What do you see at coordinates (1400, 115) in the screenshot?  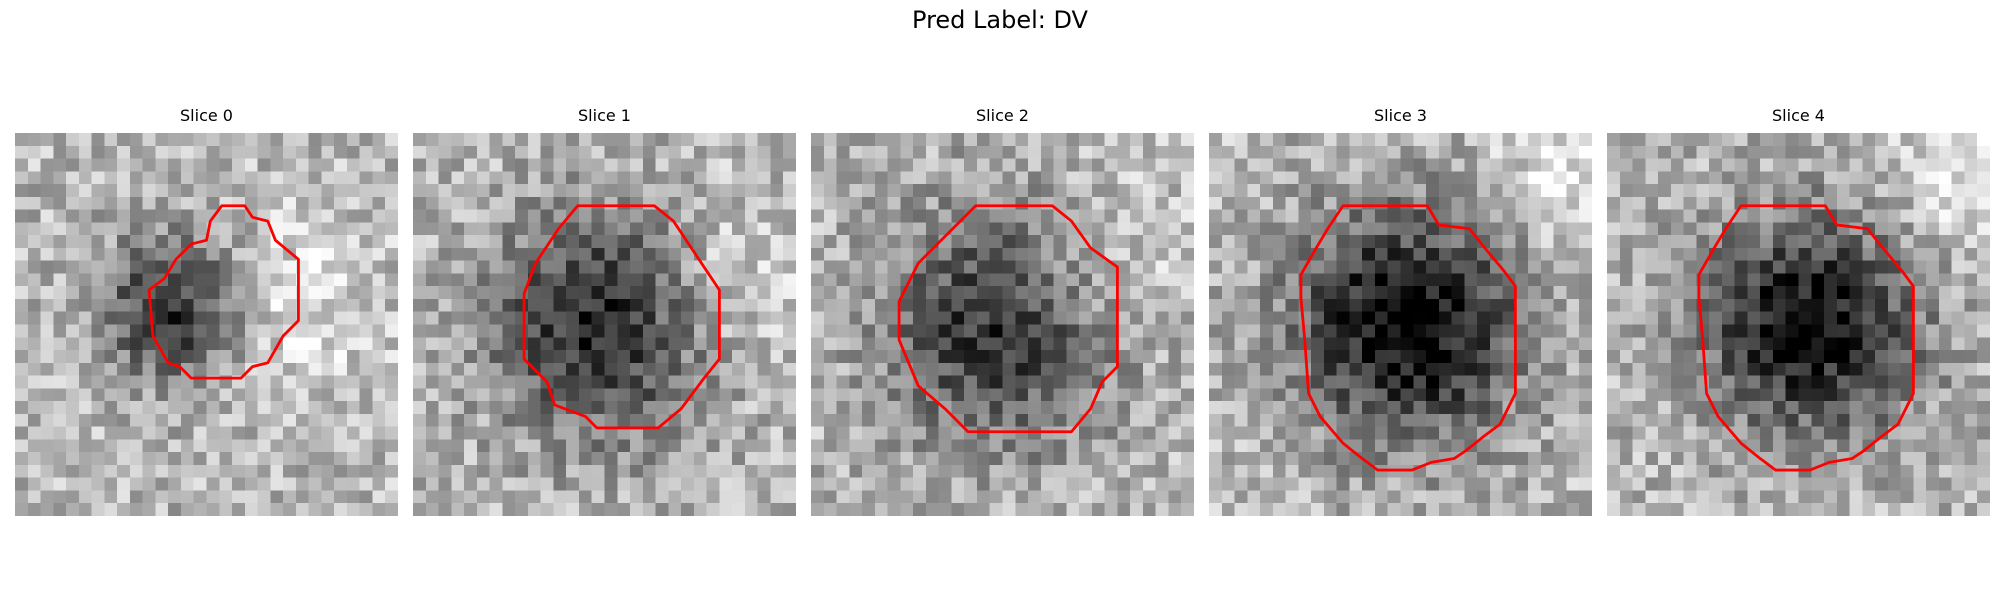 I see `slice-title: Slice 3` at bounding box center [1400, 115].